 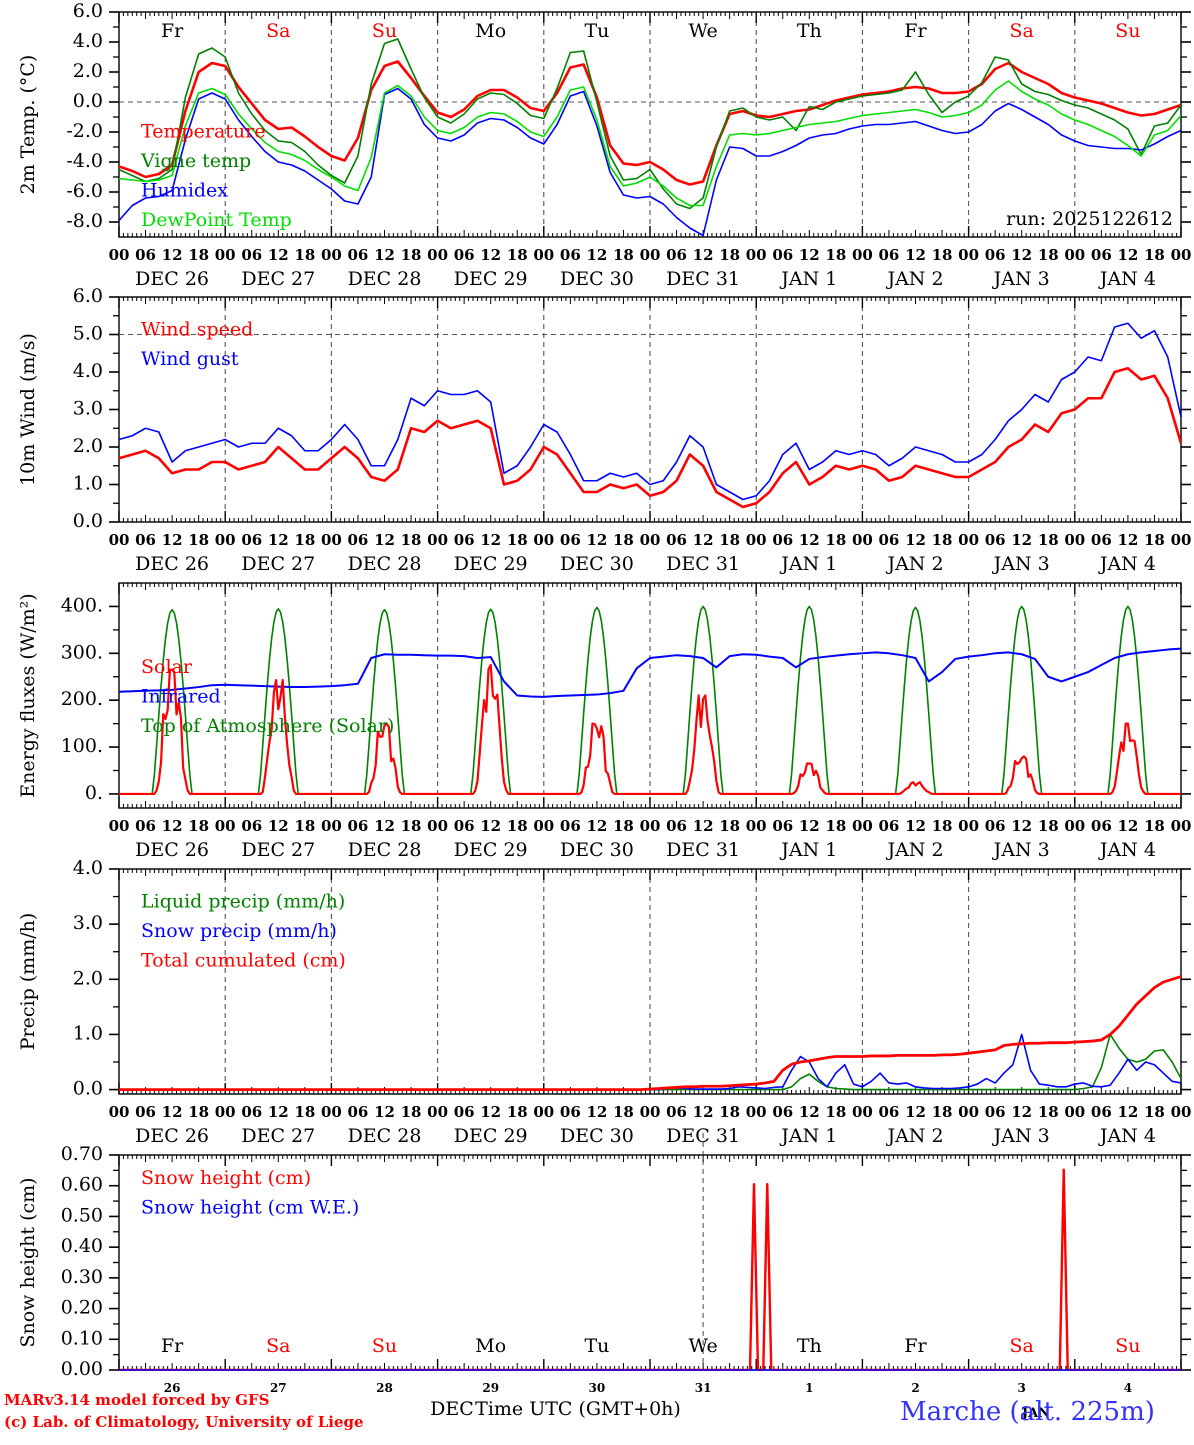 What do you see at coordinates (243, 961) in the screenshot?
I see `legend-item-total-cumulated-cm: Total cumulated (cm)` at bounding box center [243, 961].